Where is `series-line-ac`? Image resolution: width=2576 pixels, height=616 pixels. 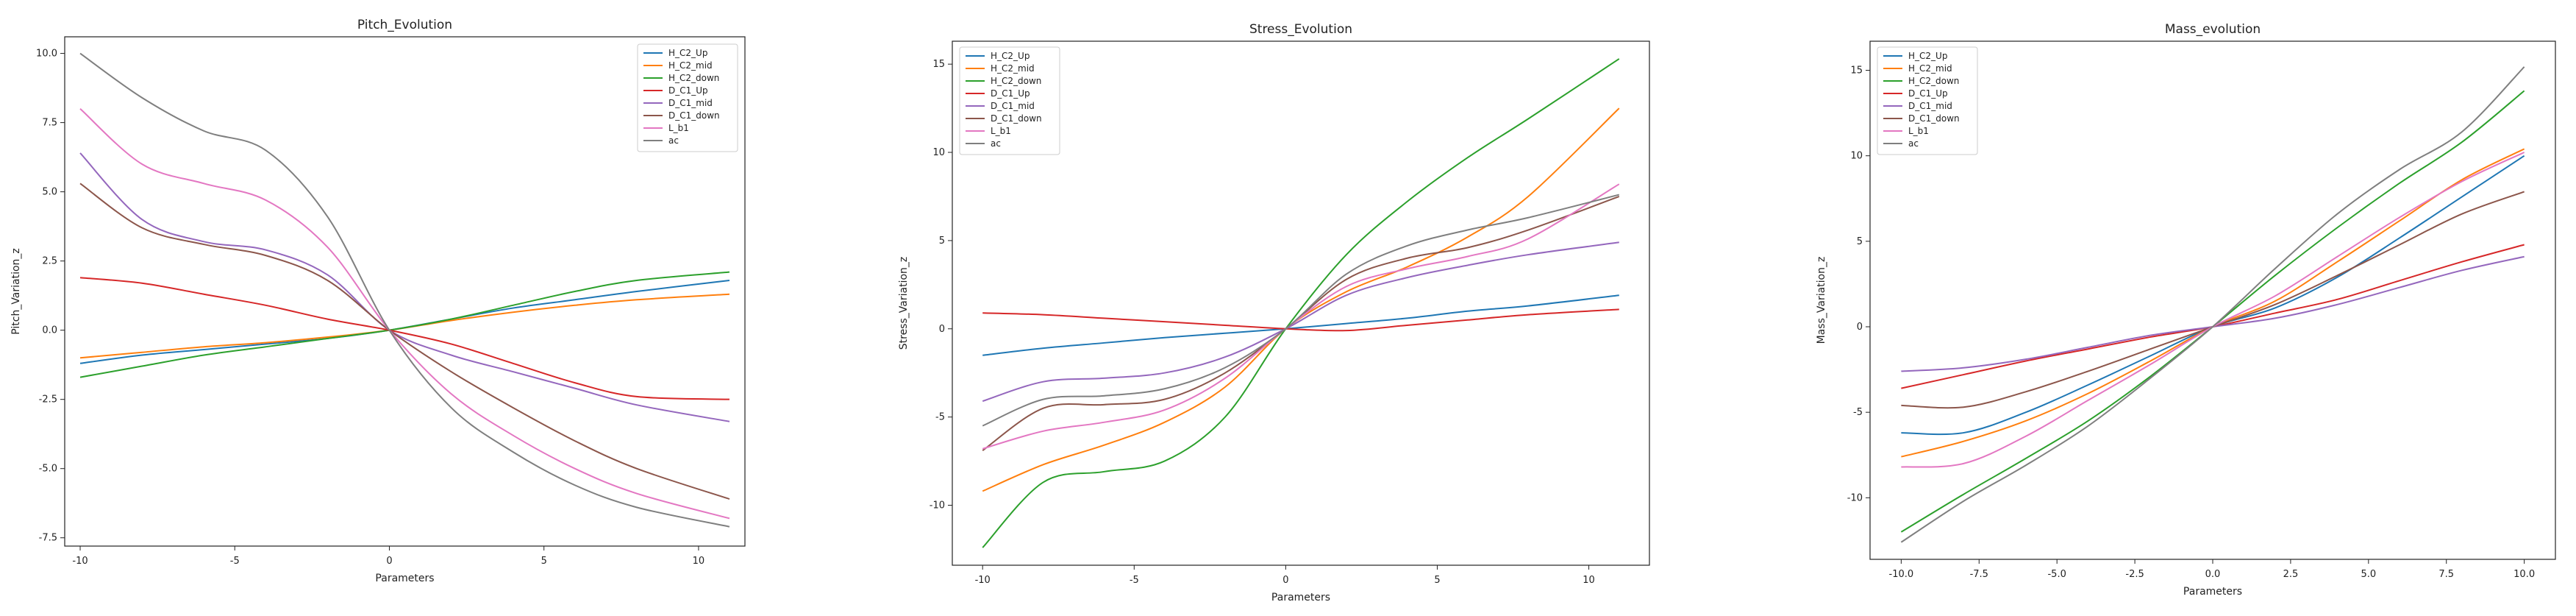 series-line-ac is located at coordinates (1301, 310).